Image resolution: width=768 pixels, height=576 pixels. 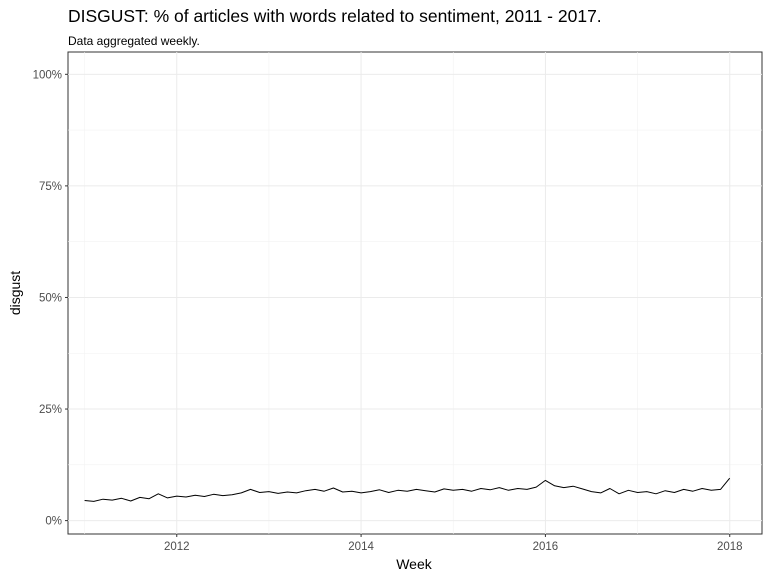 What do you see at coordinates (53, 522) in the screenshot?
I see `y-tick-label: 0%` at bounding box center [53, 522].